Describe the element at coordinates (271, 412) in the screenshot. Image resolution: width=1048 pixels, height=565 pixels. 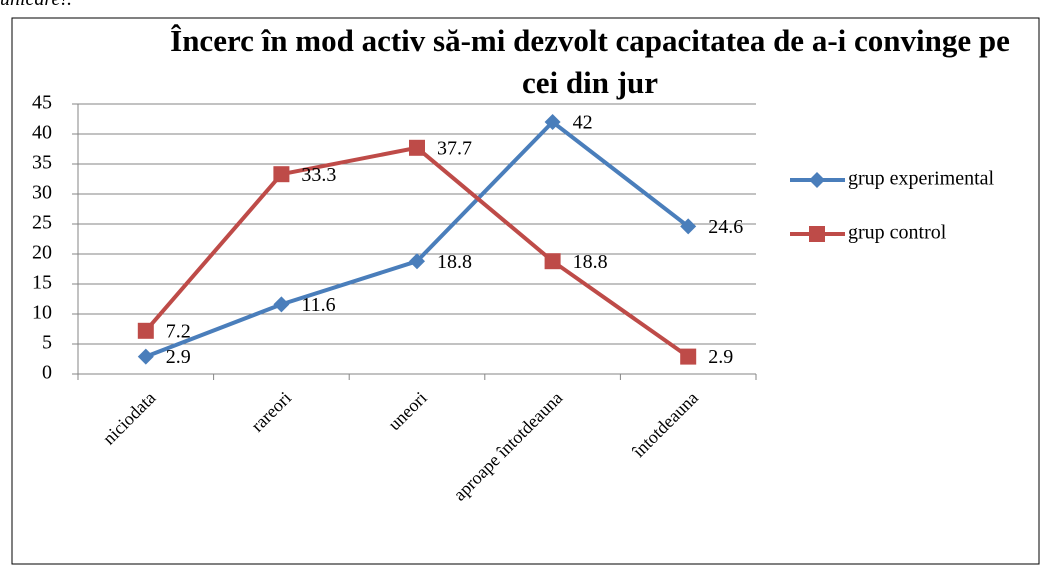
I see `x-tick-label: rareori` at that location.